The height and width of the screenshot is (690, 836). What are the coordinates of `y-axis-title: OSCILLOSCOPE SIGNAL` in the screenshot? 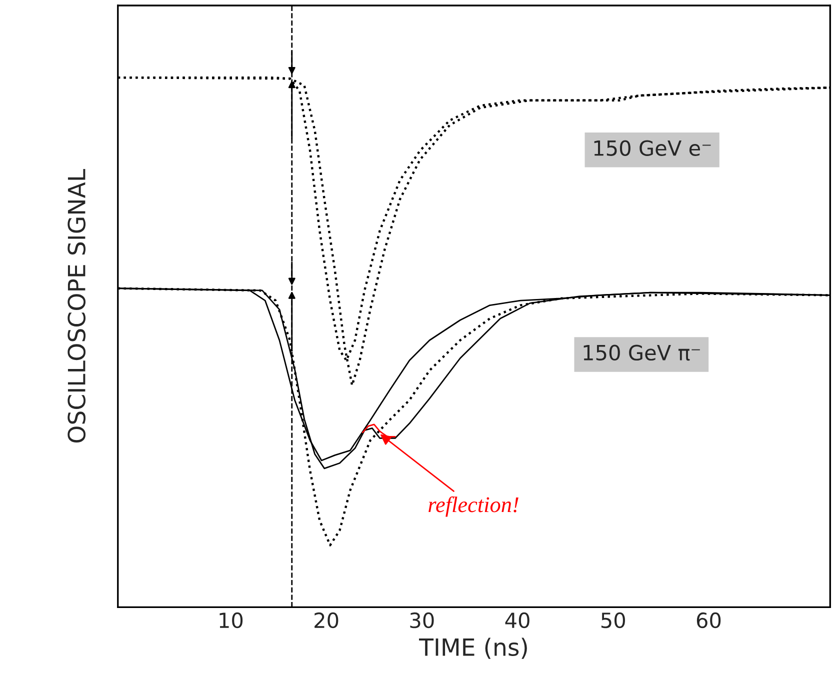 It's located at (77, 306).